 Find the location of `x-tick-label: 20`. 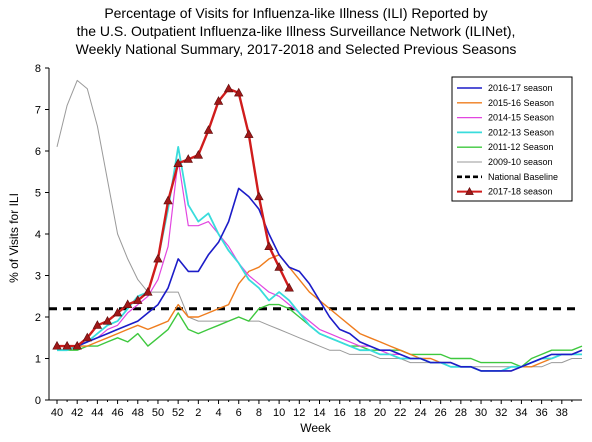

x-tick-label: 20 is located at coordinates (380, 413).